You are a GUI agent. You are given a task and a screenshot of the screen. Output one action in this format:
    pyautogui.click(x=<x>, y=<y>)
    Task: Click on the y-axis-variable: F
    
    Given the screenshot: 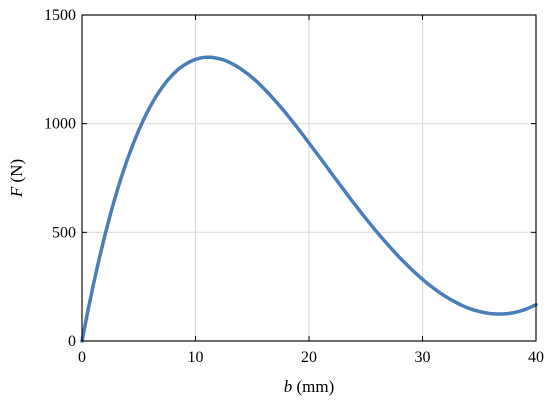 What is the action you would take?
    pyautogui.click(x=16, y=192)
    